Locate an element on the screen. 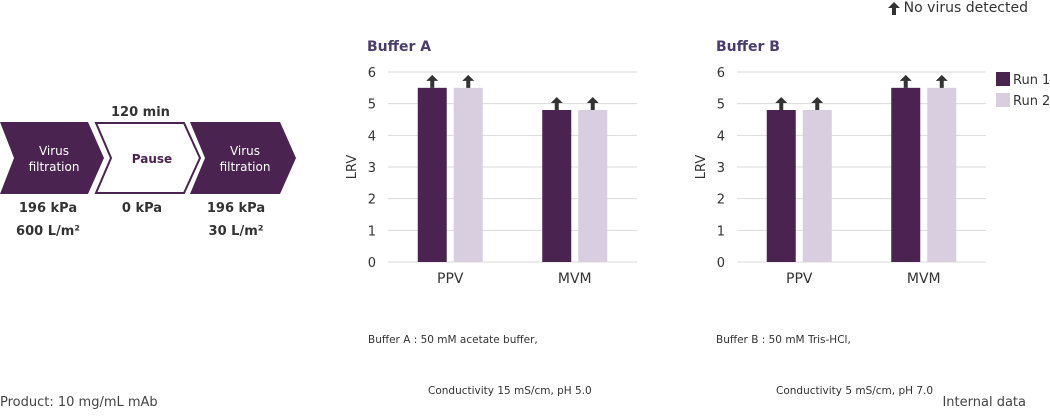 This screenshot has height=417, width=1050. up-arrow-icon is located at coordinates (893, 8).